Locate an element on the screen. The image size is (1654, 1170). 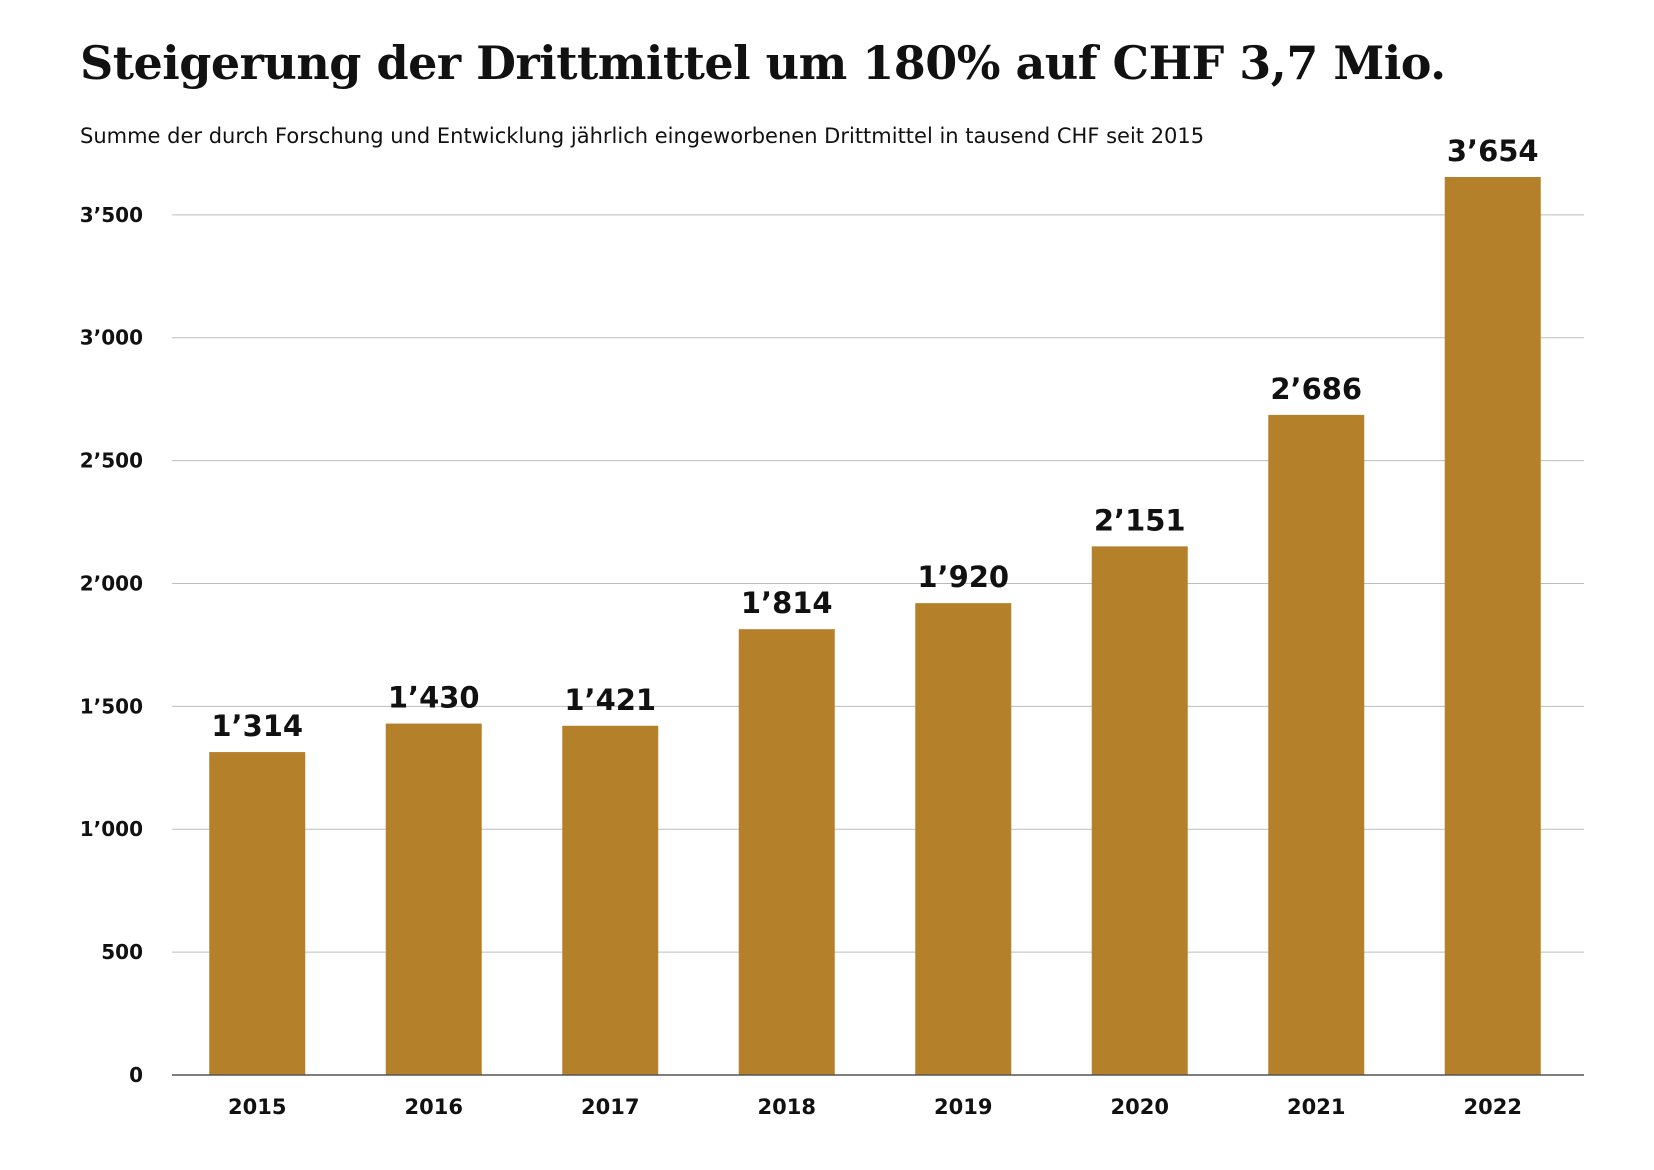
x-tick-label: 2018 is located at coordinates (787, 1107).